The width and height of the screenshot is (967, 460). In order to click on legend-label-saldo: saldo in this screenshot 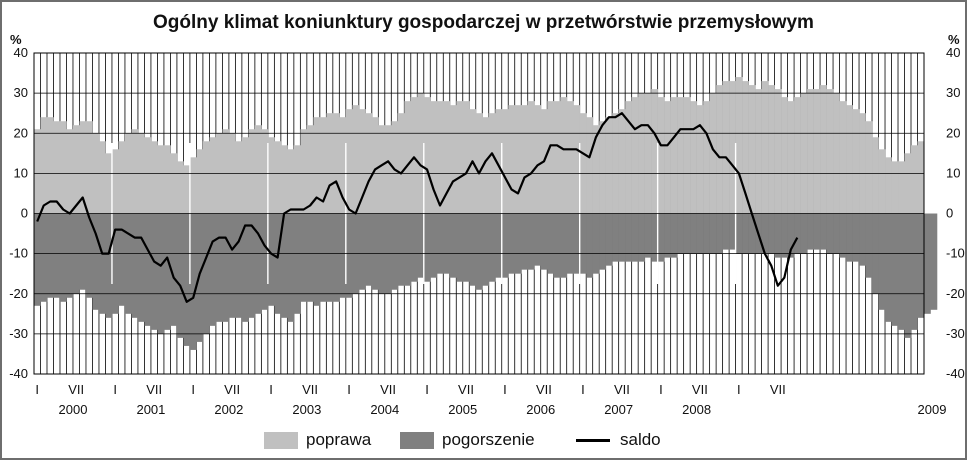, I will do `click(640, 439)`.